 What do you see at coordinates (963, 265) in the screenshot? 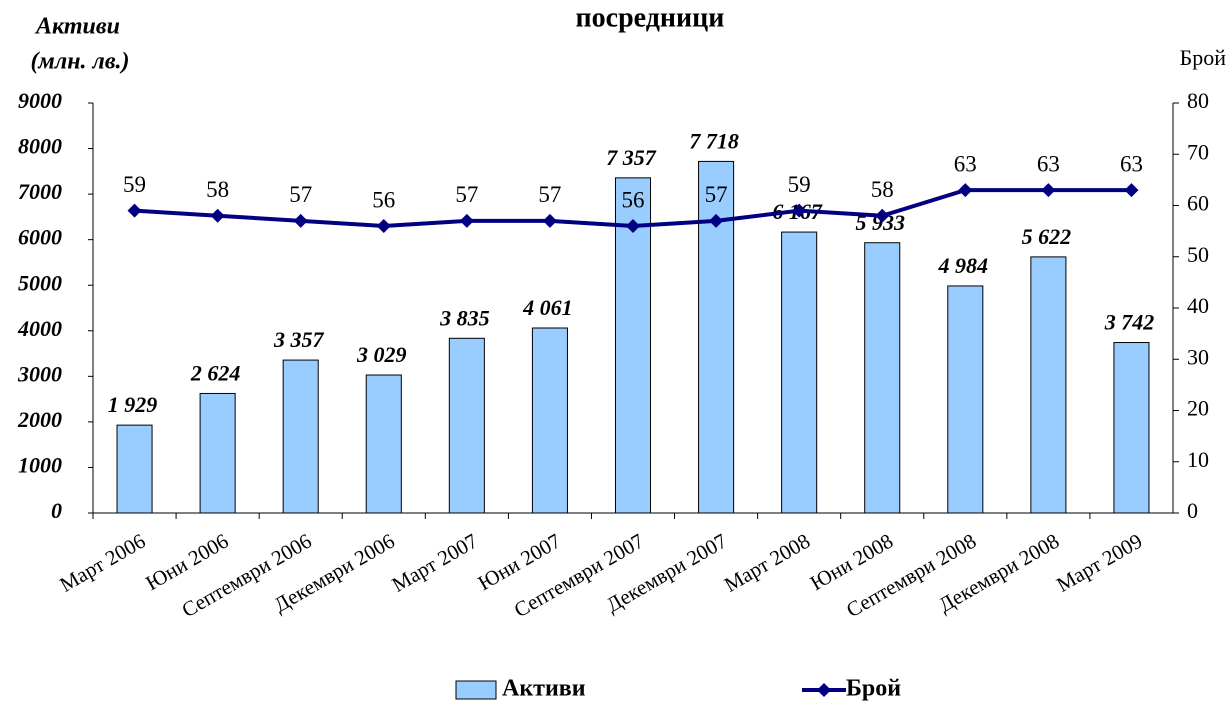
I see `bar-value-label: 4 984` at bounding box center [963, 265].